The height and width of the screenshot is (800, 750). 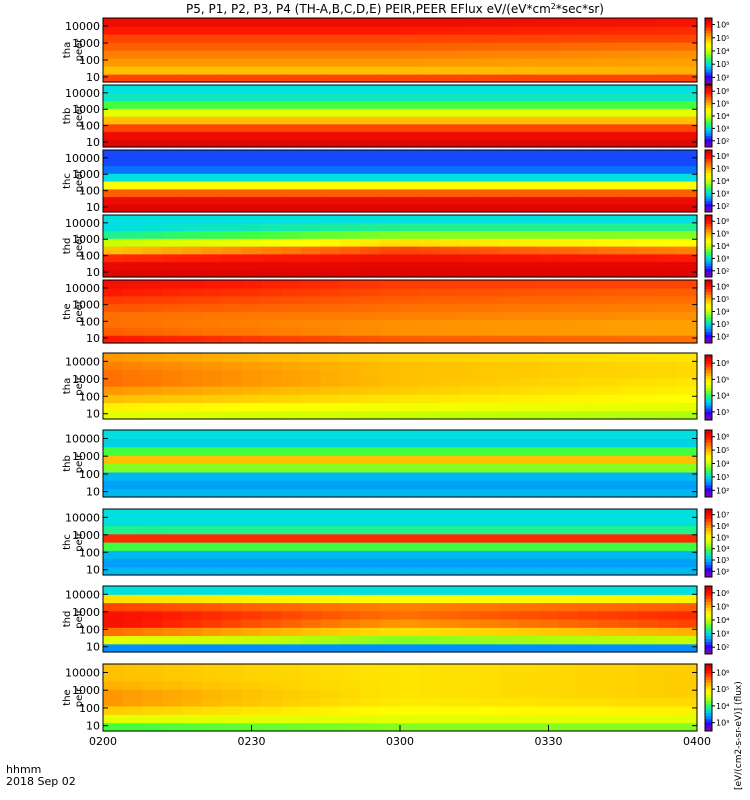 I want to click on x-tick-label: 0200, so click(x=103, y=741).